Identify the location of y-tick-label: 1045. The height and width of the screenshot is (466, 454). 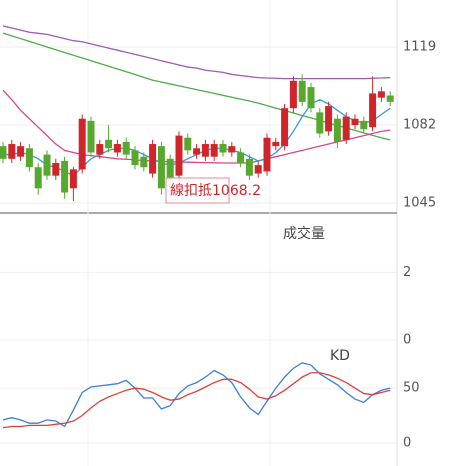
(419, 203).